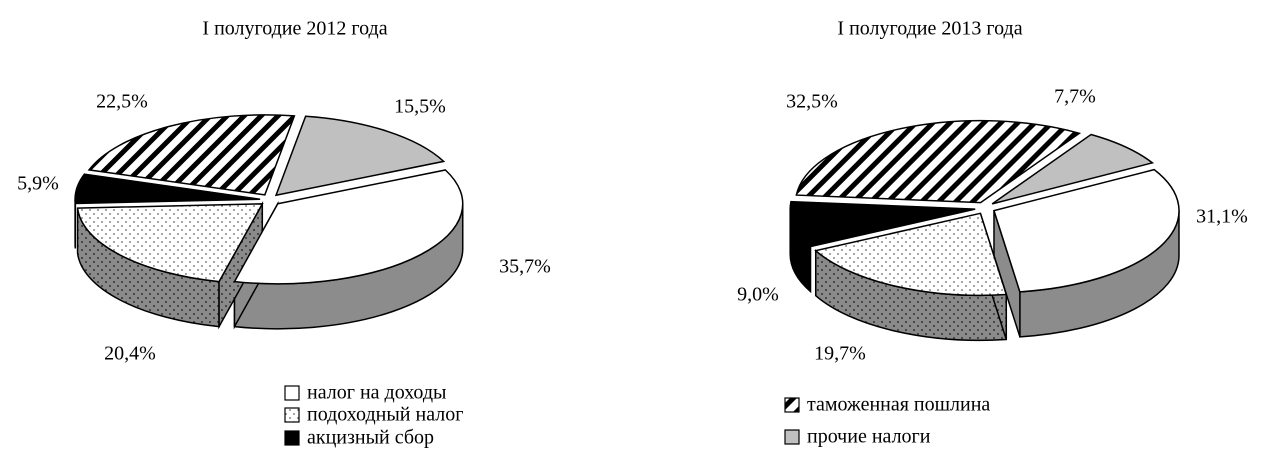  What do you see at coordinates (1222, 217) in the screenshot?
I see `value-label: 31,1%` at bounding box center [1222, 217].